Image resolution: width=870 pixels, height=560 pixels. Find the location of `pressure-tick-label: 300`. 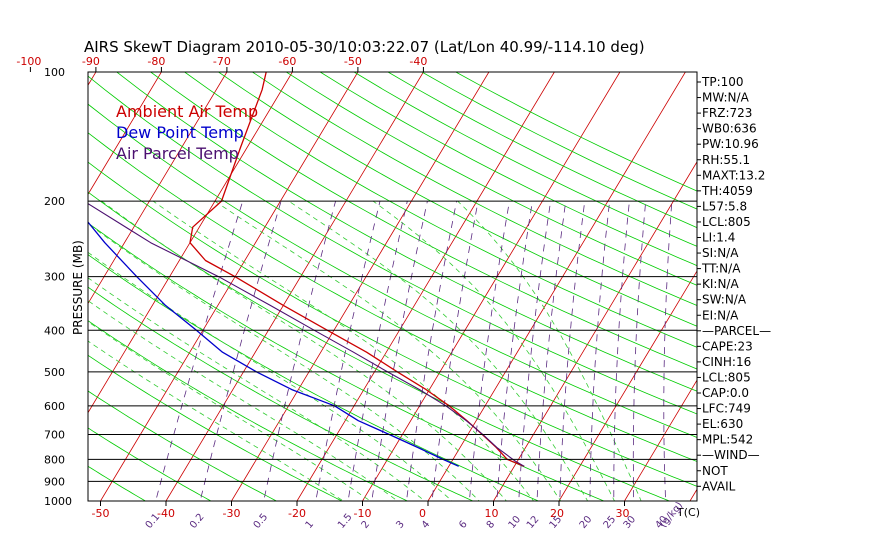

pressure-tick-label: 300 is located at coordinates (54, 277).